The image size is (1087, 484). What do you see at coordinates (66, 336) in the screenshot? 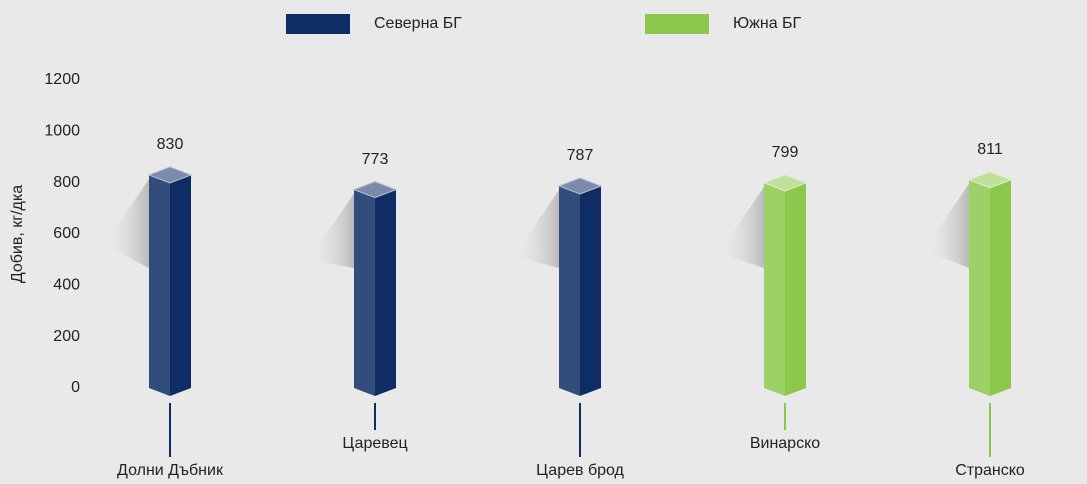
I see `y-tick-label: 200` at bounding box center [66, 336].